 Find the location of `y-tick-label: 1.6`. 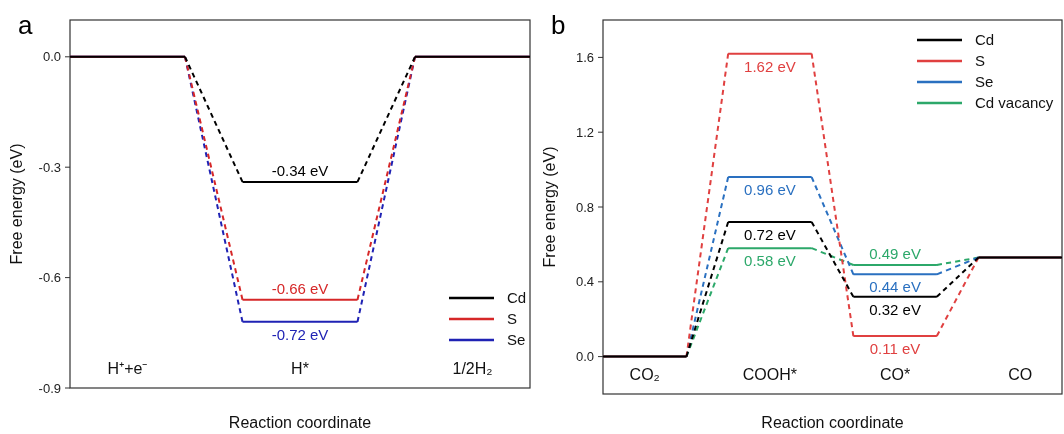

y-tick-label: 1.6 is located at coordinates (584, 57).